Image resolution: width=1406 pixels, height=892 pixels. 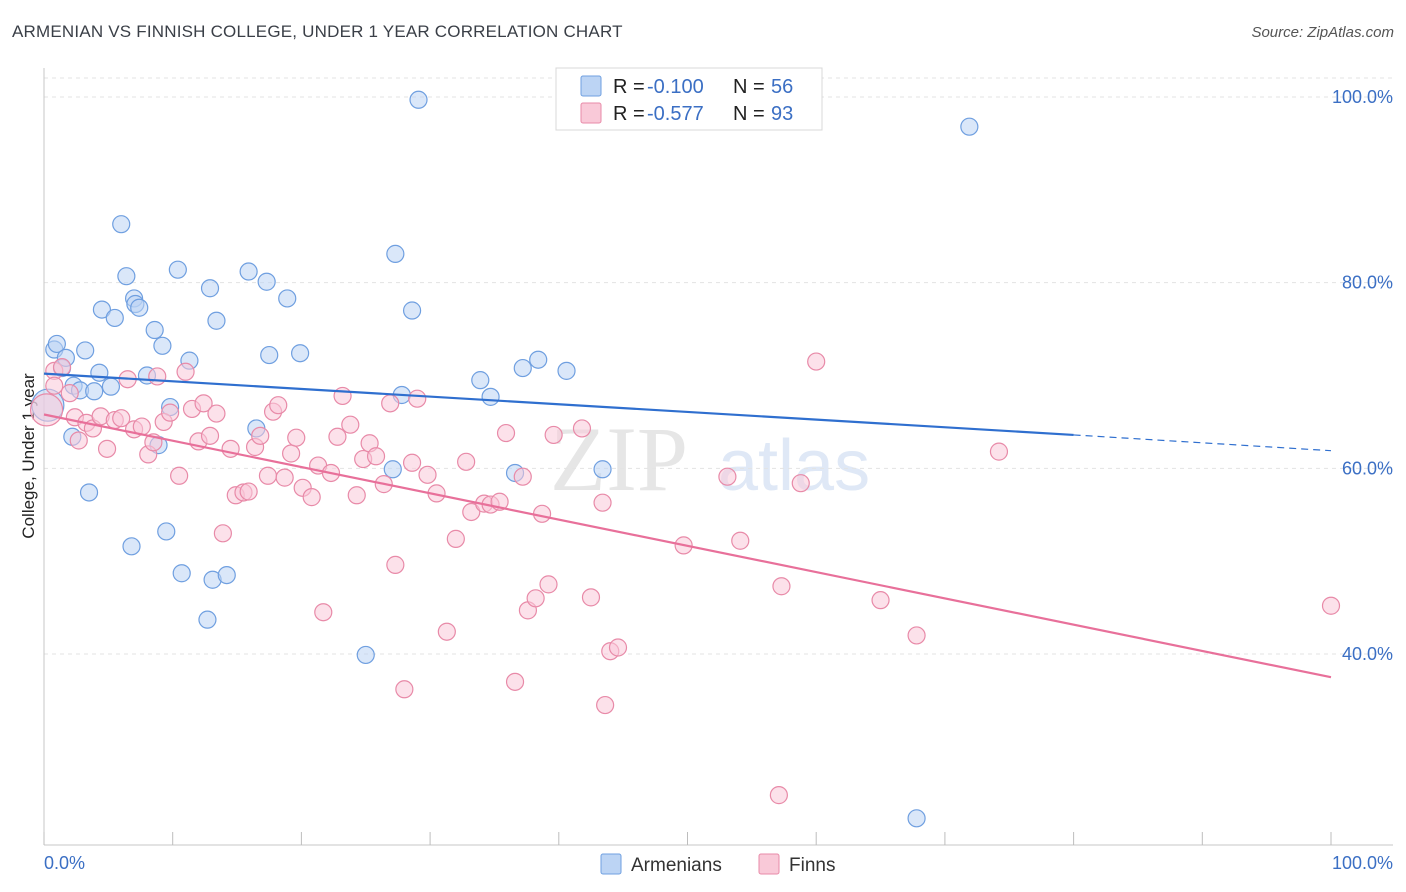 What do you see at coordinates (769, 864) in the screenshot?
I see `bottom-legend-swatch-finn` at bounding box center [769, 864].